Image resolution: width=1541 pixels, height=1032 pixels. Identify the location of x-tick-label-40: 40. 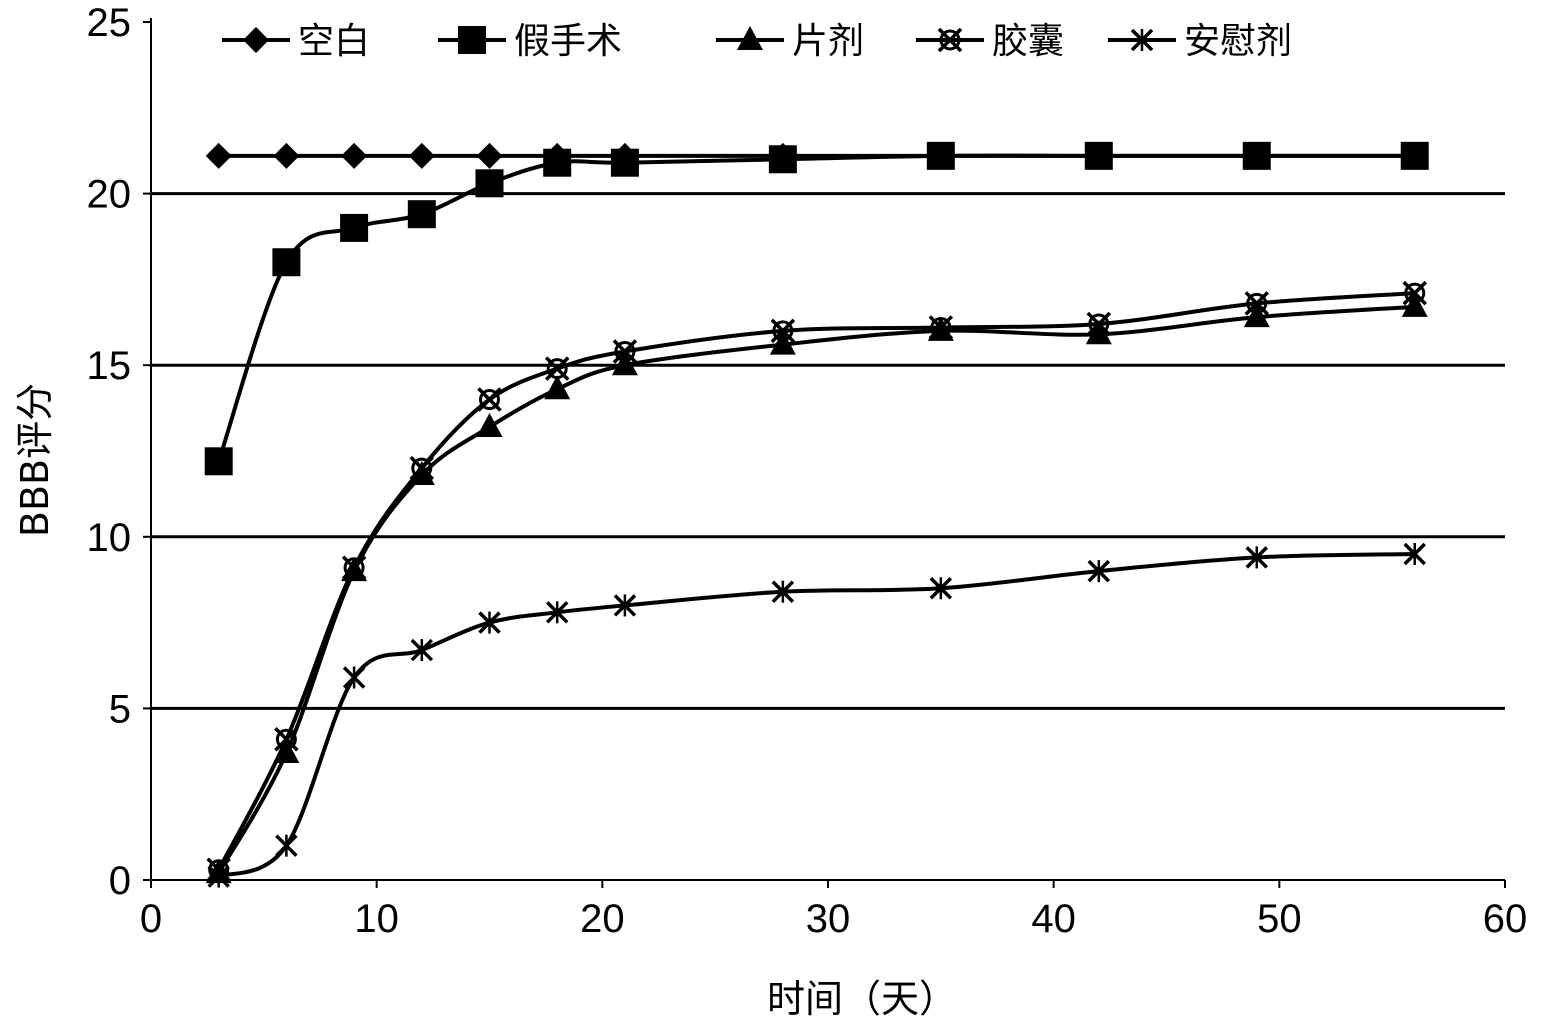
(1053, 919).